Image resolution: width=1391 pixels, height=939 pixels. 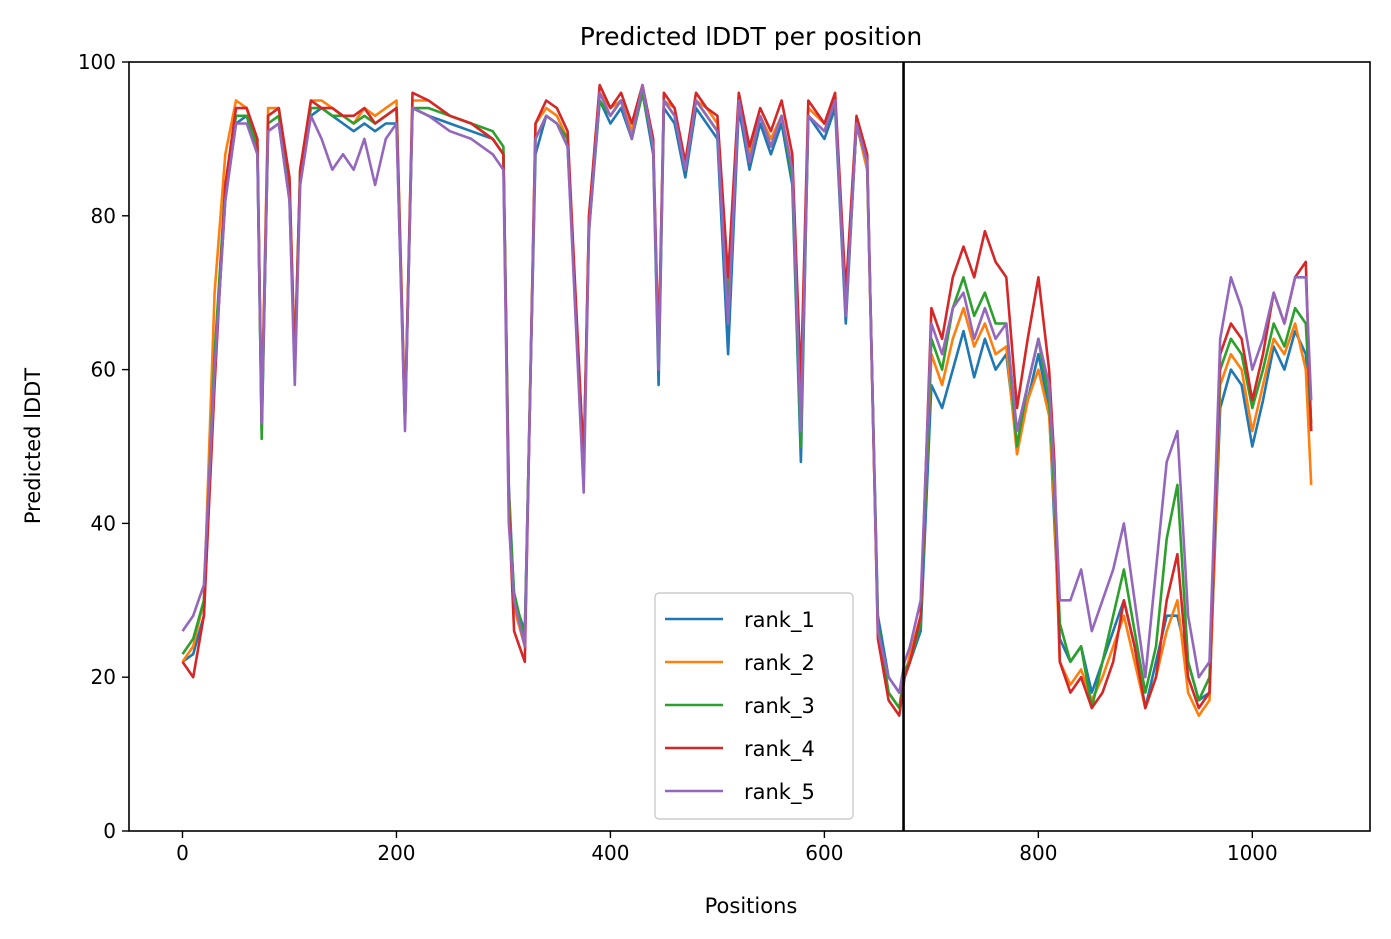 I want to click on y-tick-label: 40, so click(x=103, y=523).